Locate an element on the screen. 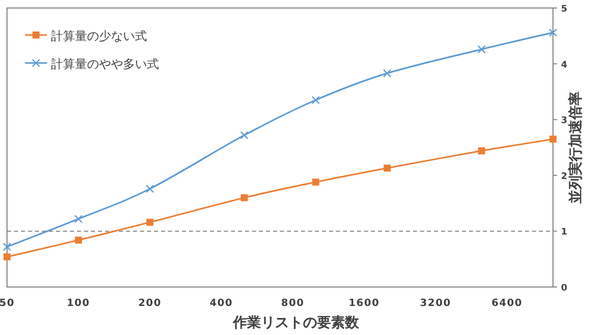  y-axis-title: 並列実行加速倍率 is located at coordinates (575, 148).